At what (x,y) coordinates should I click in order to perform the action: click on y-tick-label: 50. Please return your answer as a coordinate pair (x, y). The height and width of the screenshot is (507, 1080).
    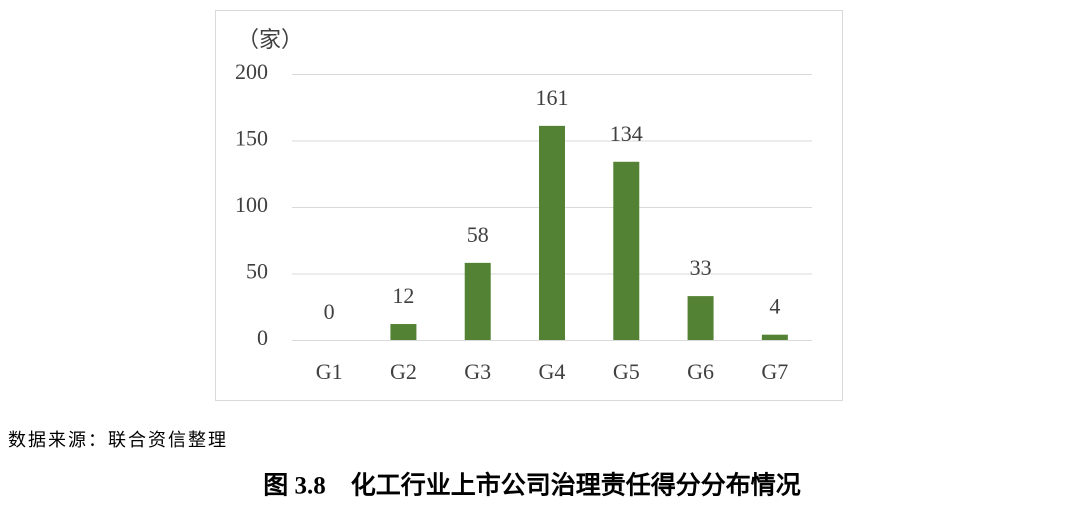
    Looking at the image, I should click on (257, 271).